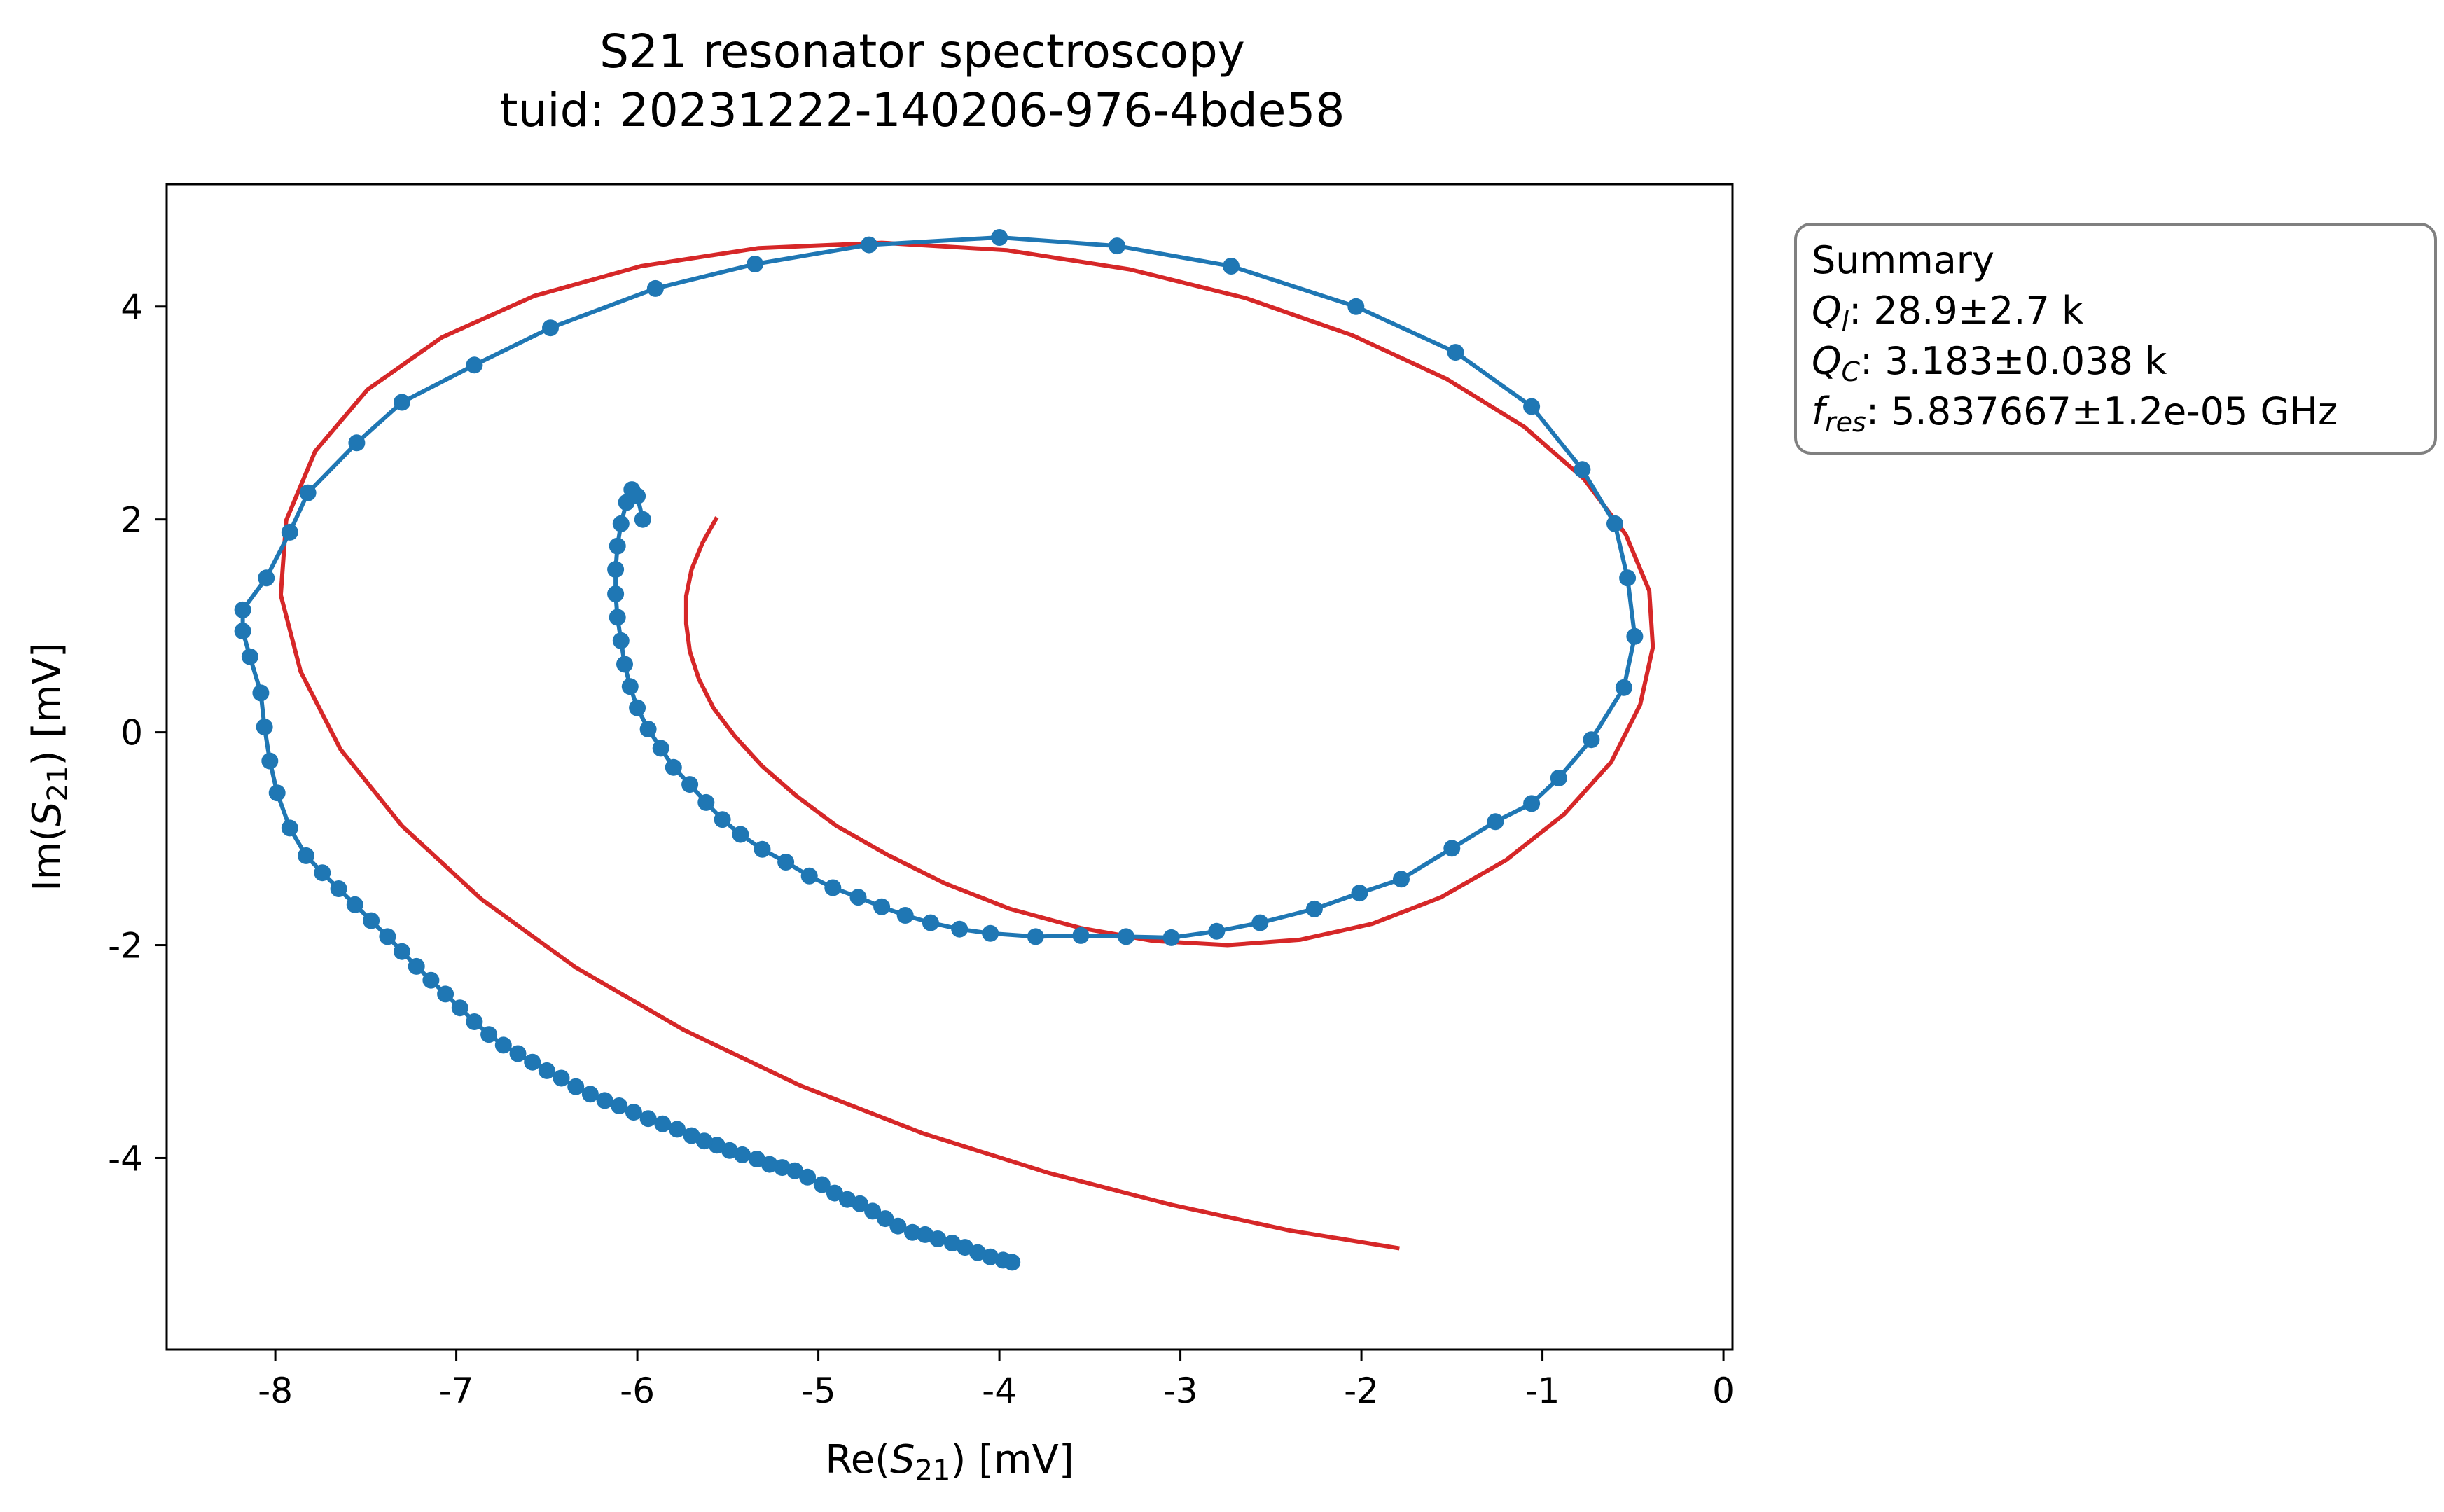 The width and height of the screenshot is (2444, 1512). Describe the element at coordinates (131, 521) in the screenshot. I see `y-tick-label: 2` at that location.